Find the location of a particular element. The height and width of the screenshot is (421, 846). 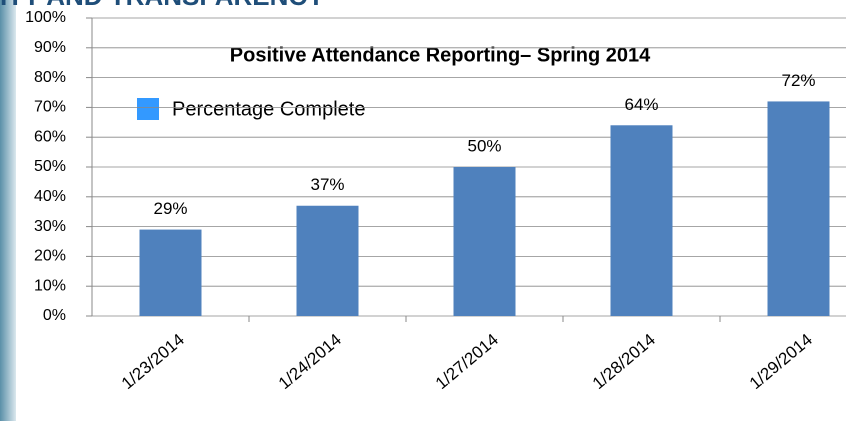

legend-swatch is located at coordinates (148, 109).